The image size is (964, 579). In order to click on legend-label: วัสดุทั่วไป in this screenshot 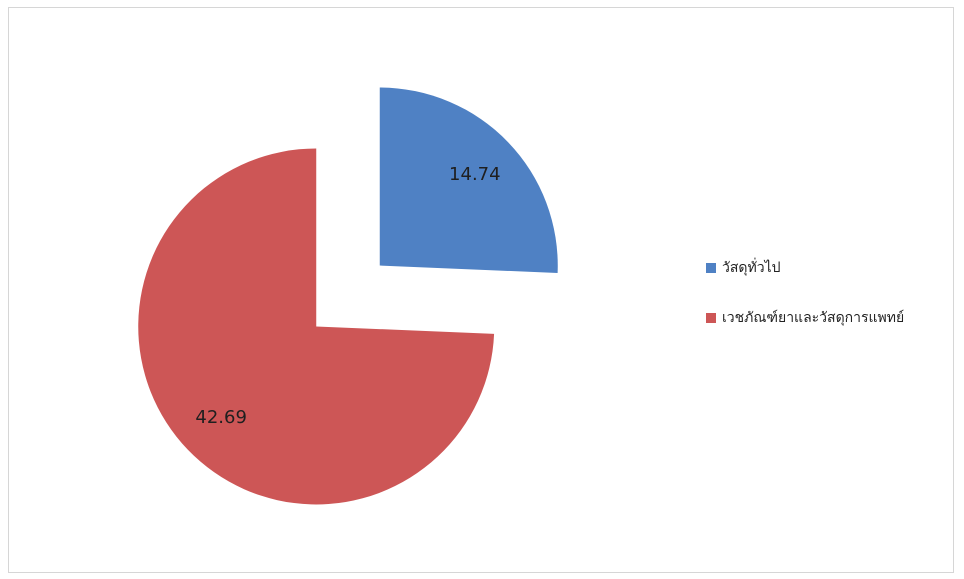, I will do `click(751, 268)`.